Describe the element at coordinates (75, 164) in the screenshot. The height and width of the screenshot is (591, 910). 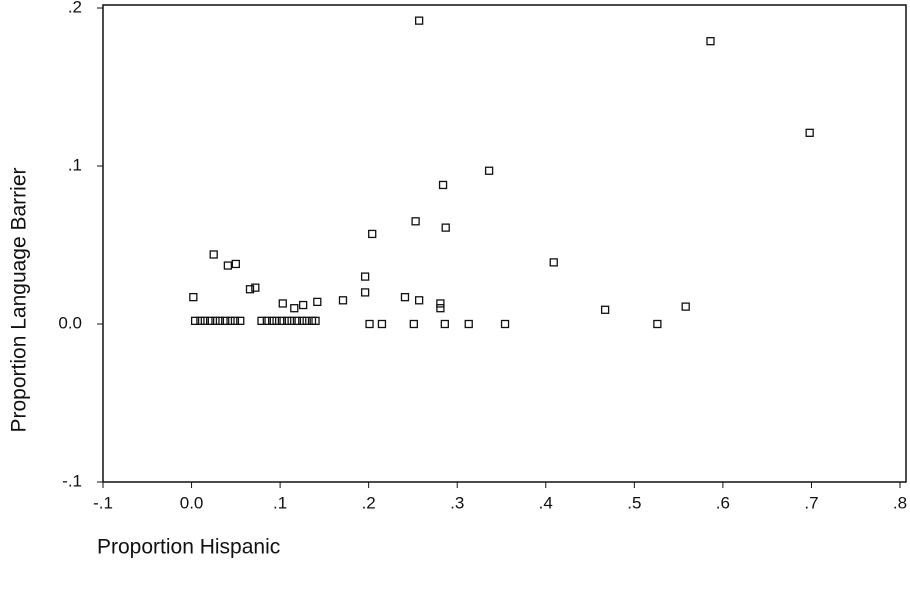
I see `y-tick-label: .1` at that location.